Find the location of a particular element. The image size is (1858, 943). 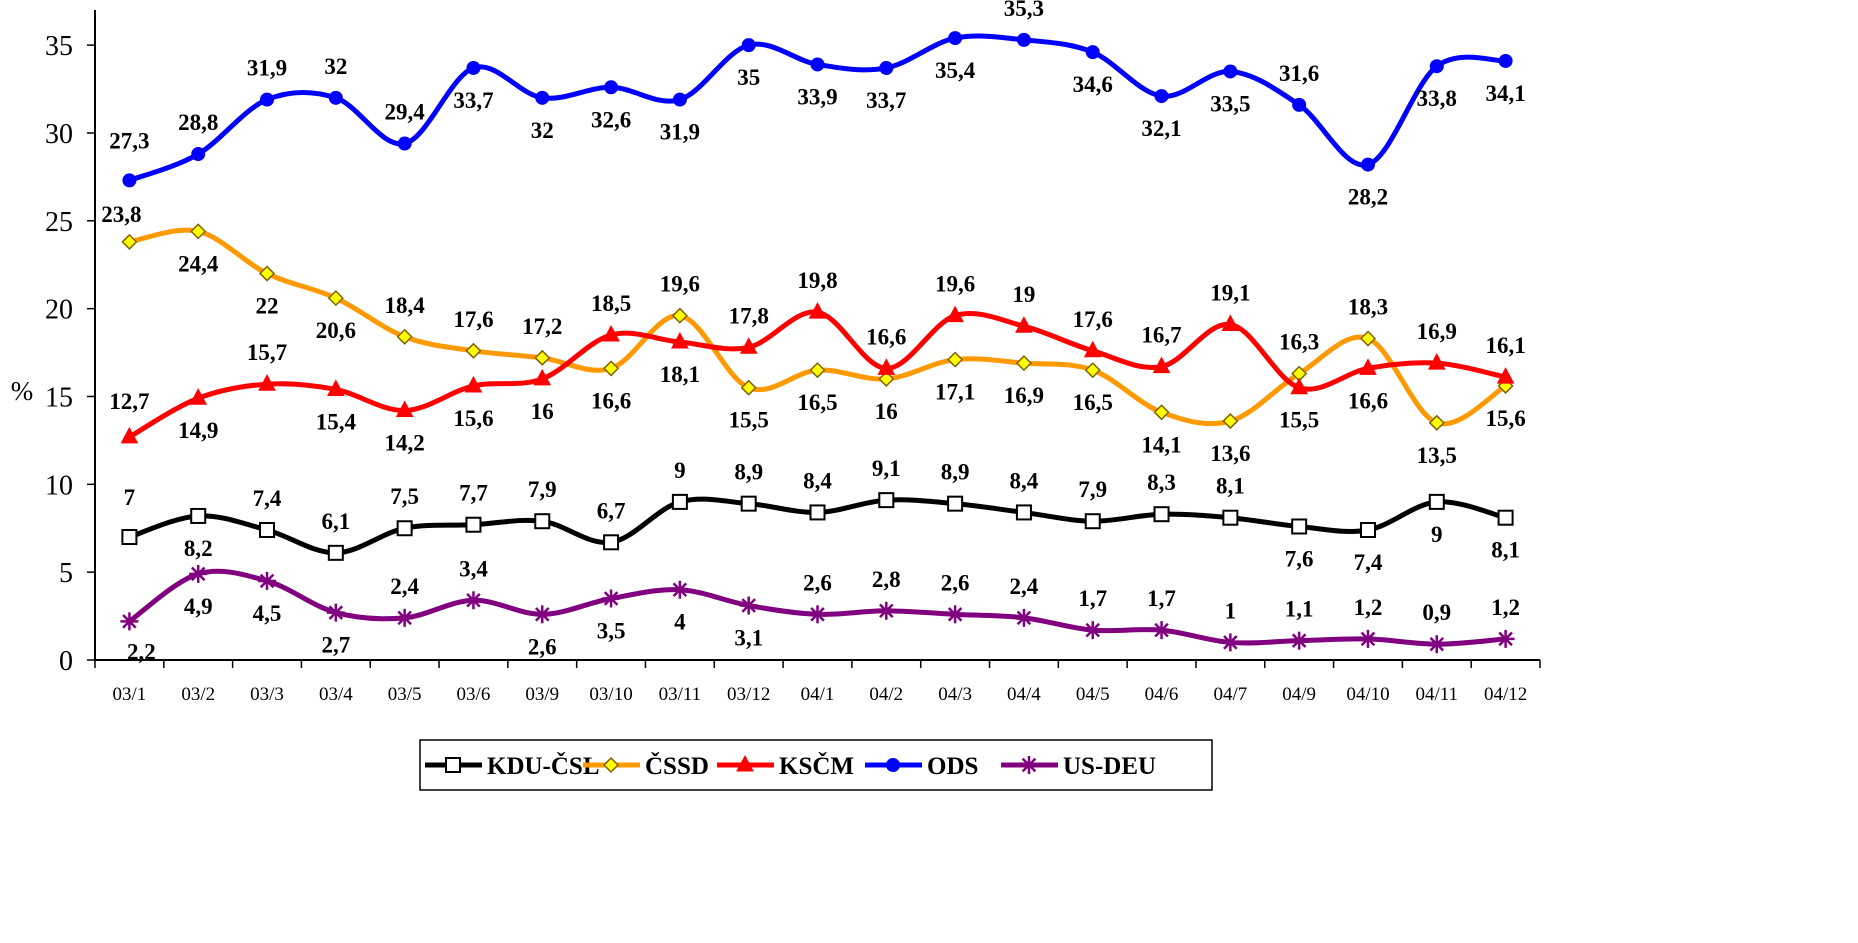

data-label: 15,5 is located at coordinates (749, 420).